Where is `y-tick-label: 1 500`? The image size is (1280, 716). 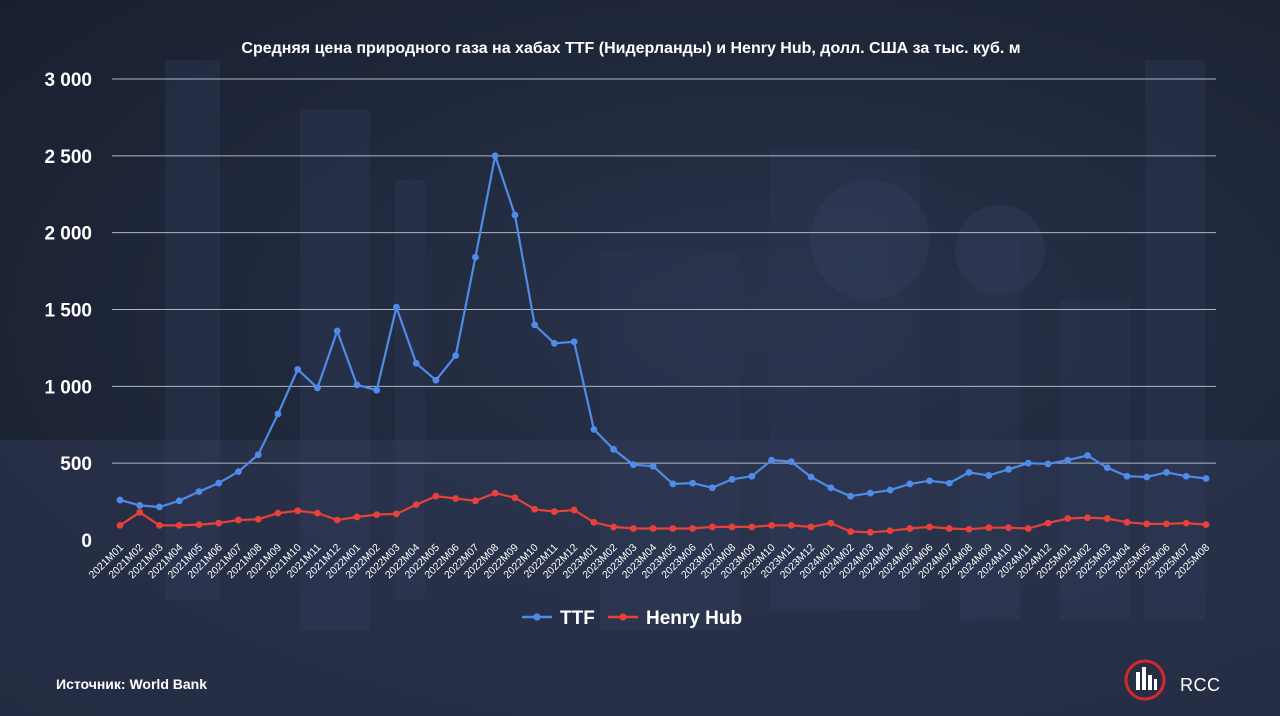 y-tick-label: 1 500 is located at coordinates (68, 311).